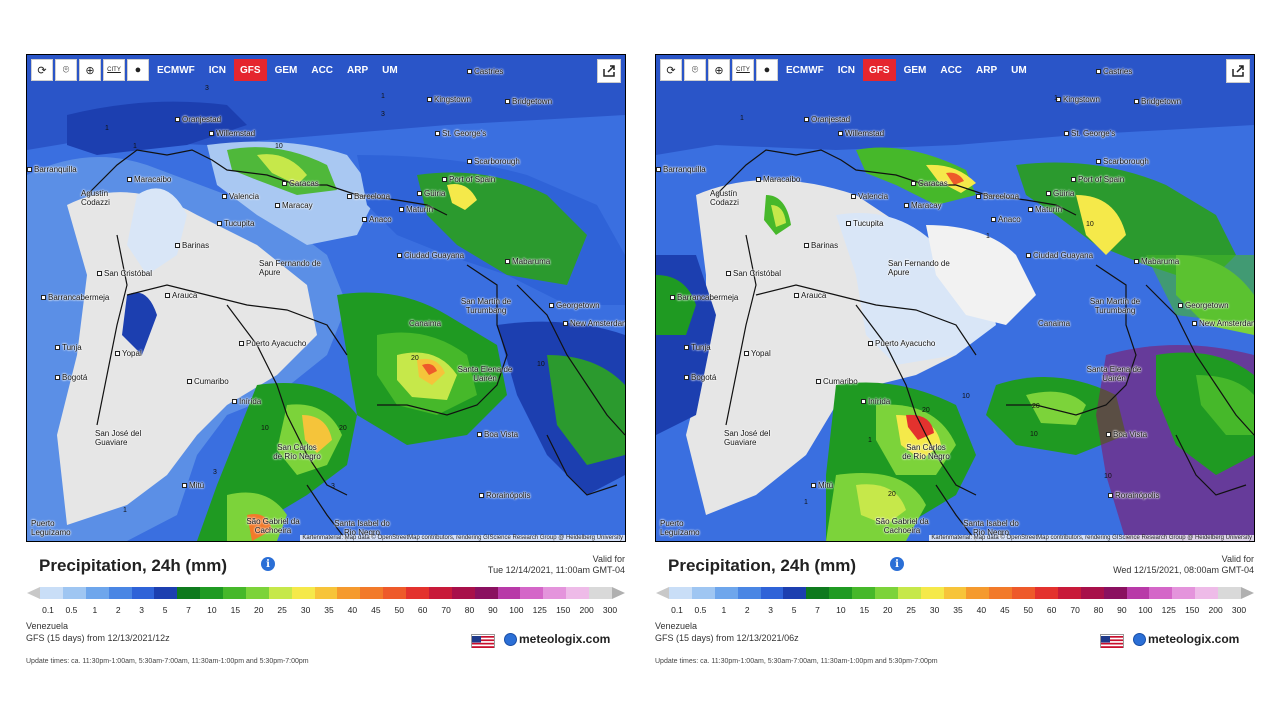 This screenshot has height=720, width=1280. What do you see at coordinates (329, 610) in the screenshot?
I see `legend-tick-label: 35` at bounding box center [329, 610].